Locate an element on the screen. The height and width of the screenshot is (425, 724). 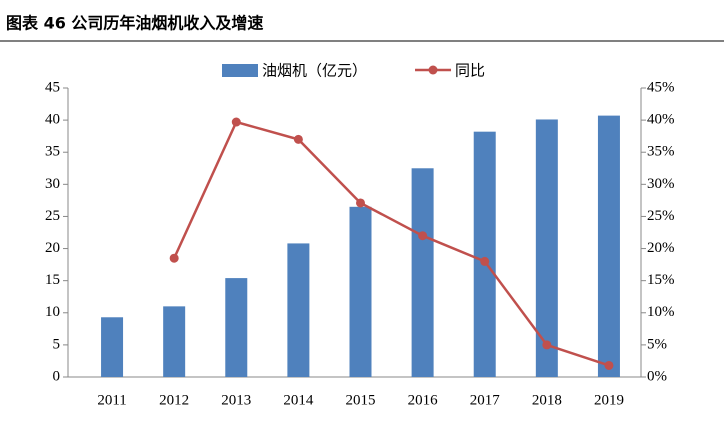
y-tick-label: 5 is located at coordinates (57, 344).